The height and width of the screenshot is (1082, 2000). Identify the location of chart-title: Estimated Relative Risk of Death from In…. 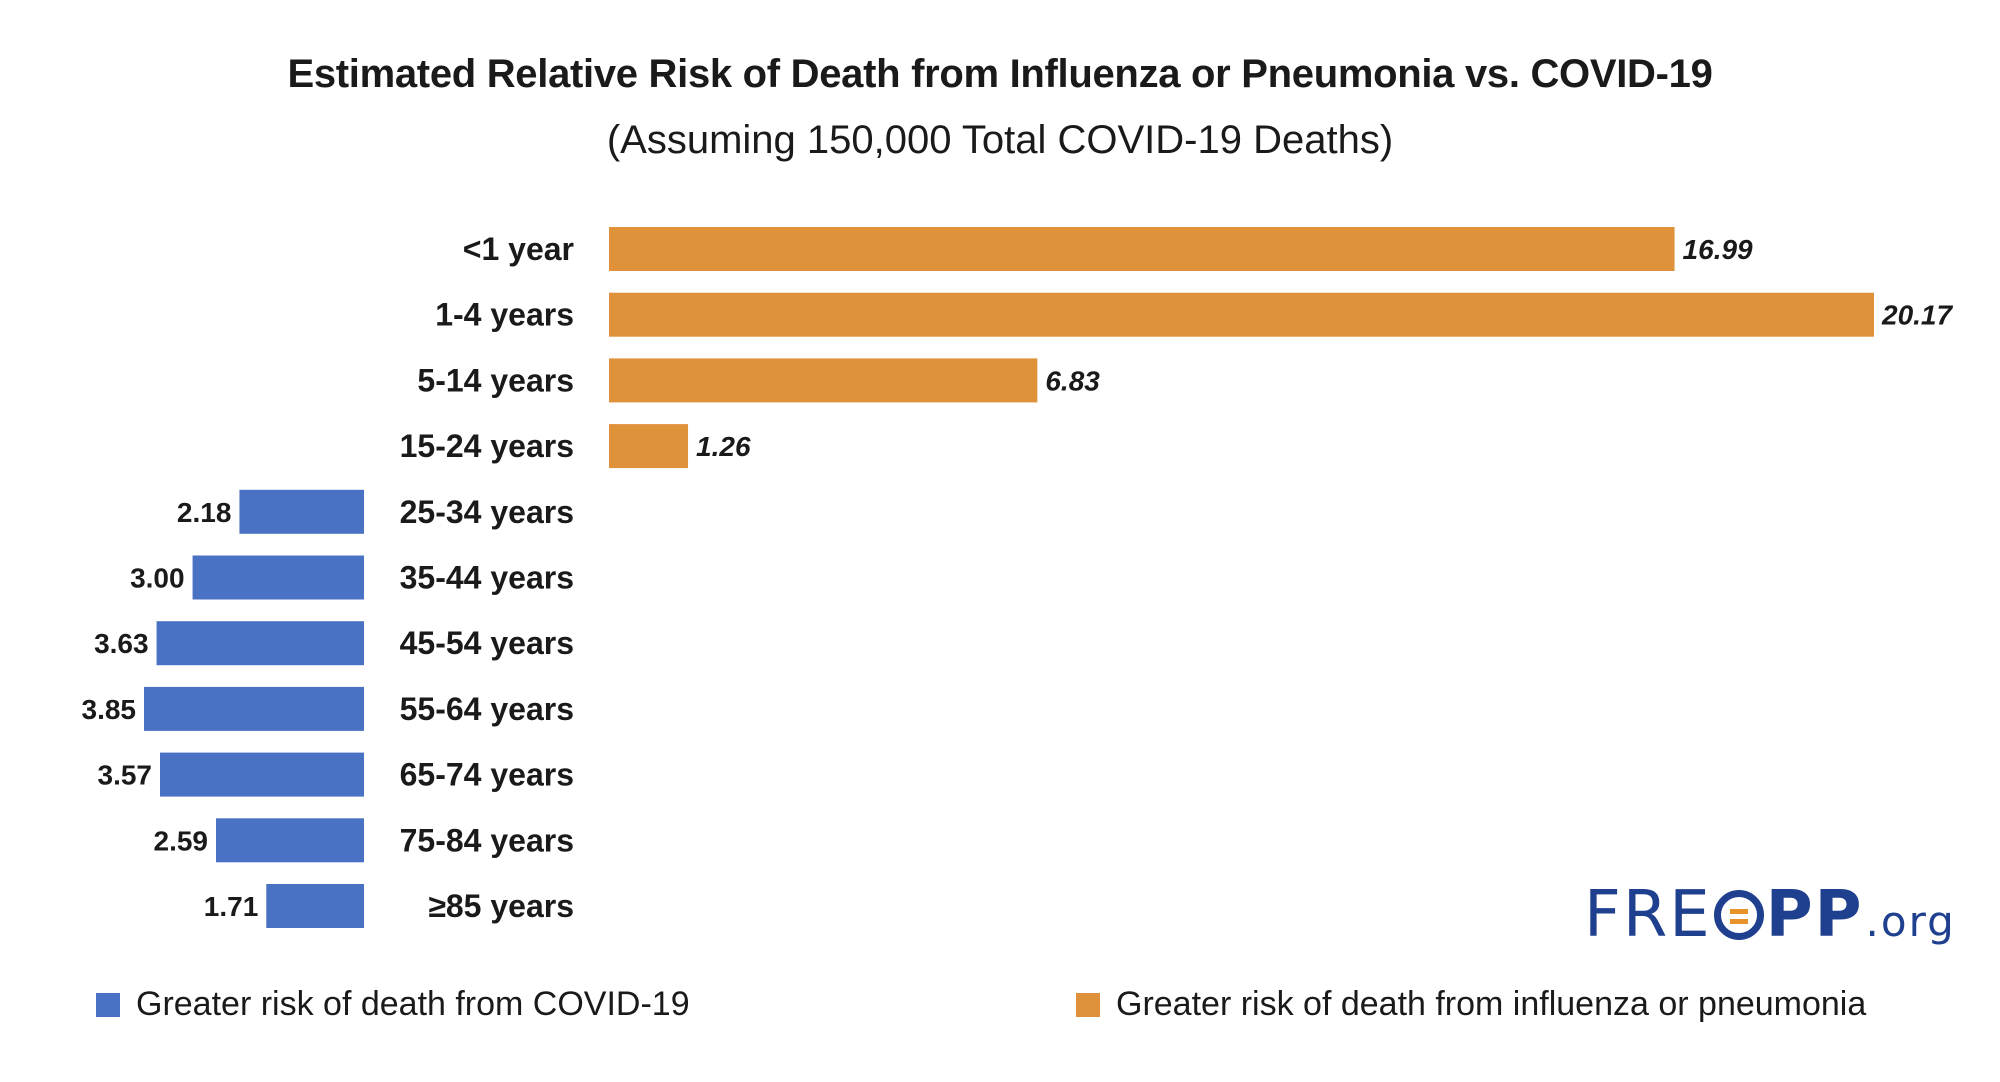
(1000, 74).